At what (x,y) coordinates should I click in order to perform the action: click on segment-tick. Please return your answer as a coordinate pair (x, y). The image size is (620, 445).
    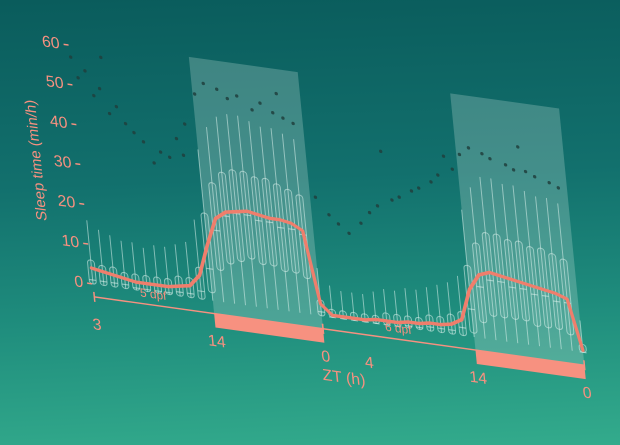
    Looking at the image, I should click on (94, 296).